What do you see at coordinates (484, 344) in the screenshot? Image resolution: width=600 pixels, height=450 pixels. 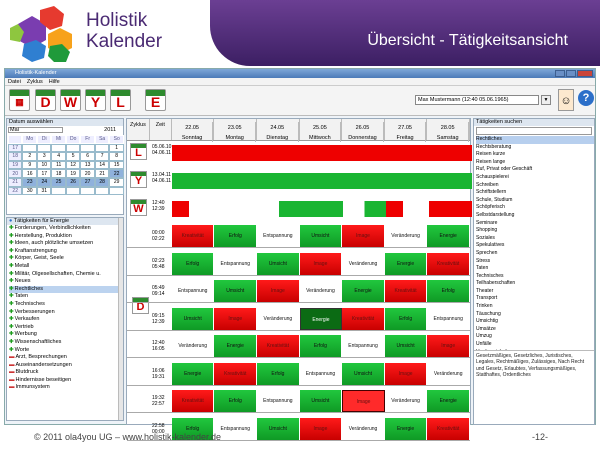 I see `search-result-item: Unfälle` at bounding box center [484, 344].